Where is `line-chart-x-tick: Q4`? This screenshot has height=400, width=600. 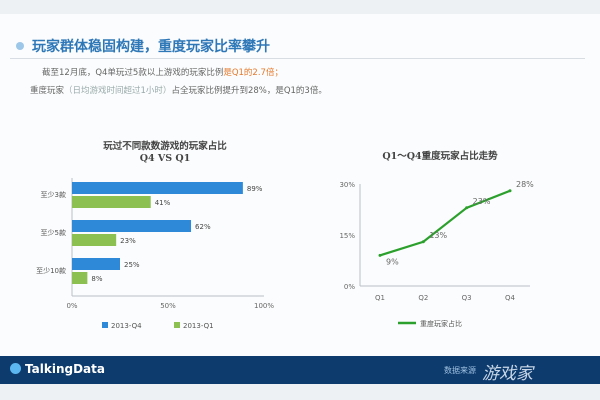 line-chart-x-tick: Q4 is located at coordinates (510, 298).